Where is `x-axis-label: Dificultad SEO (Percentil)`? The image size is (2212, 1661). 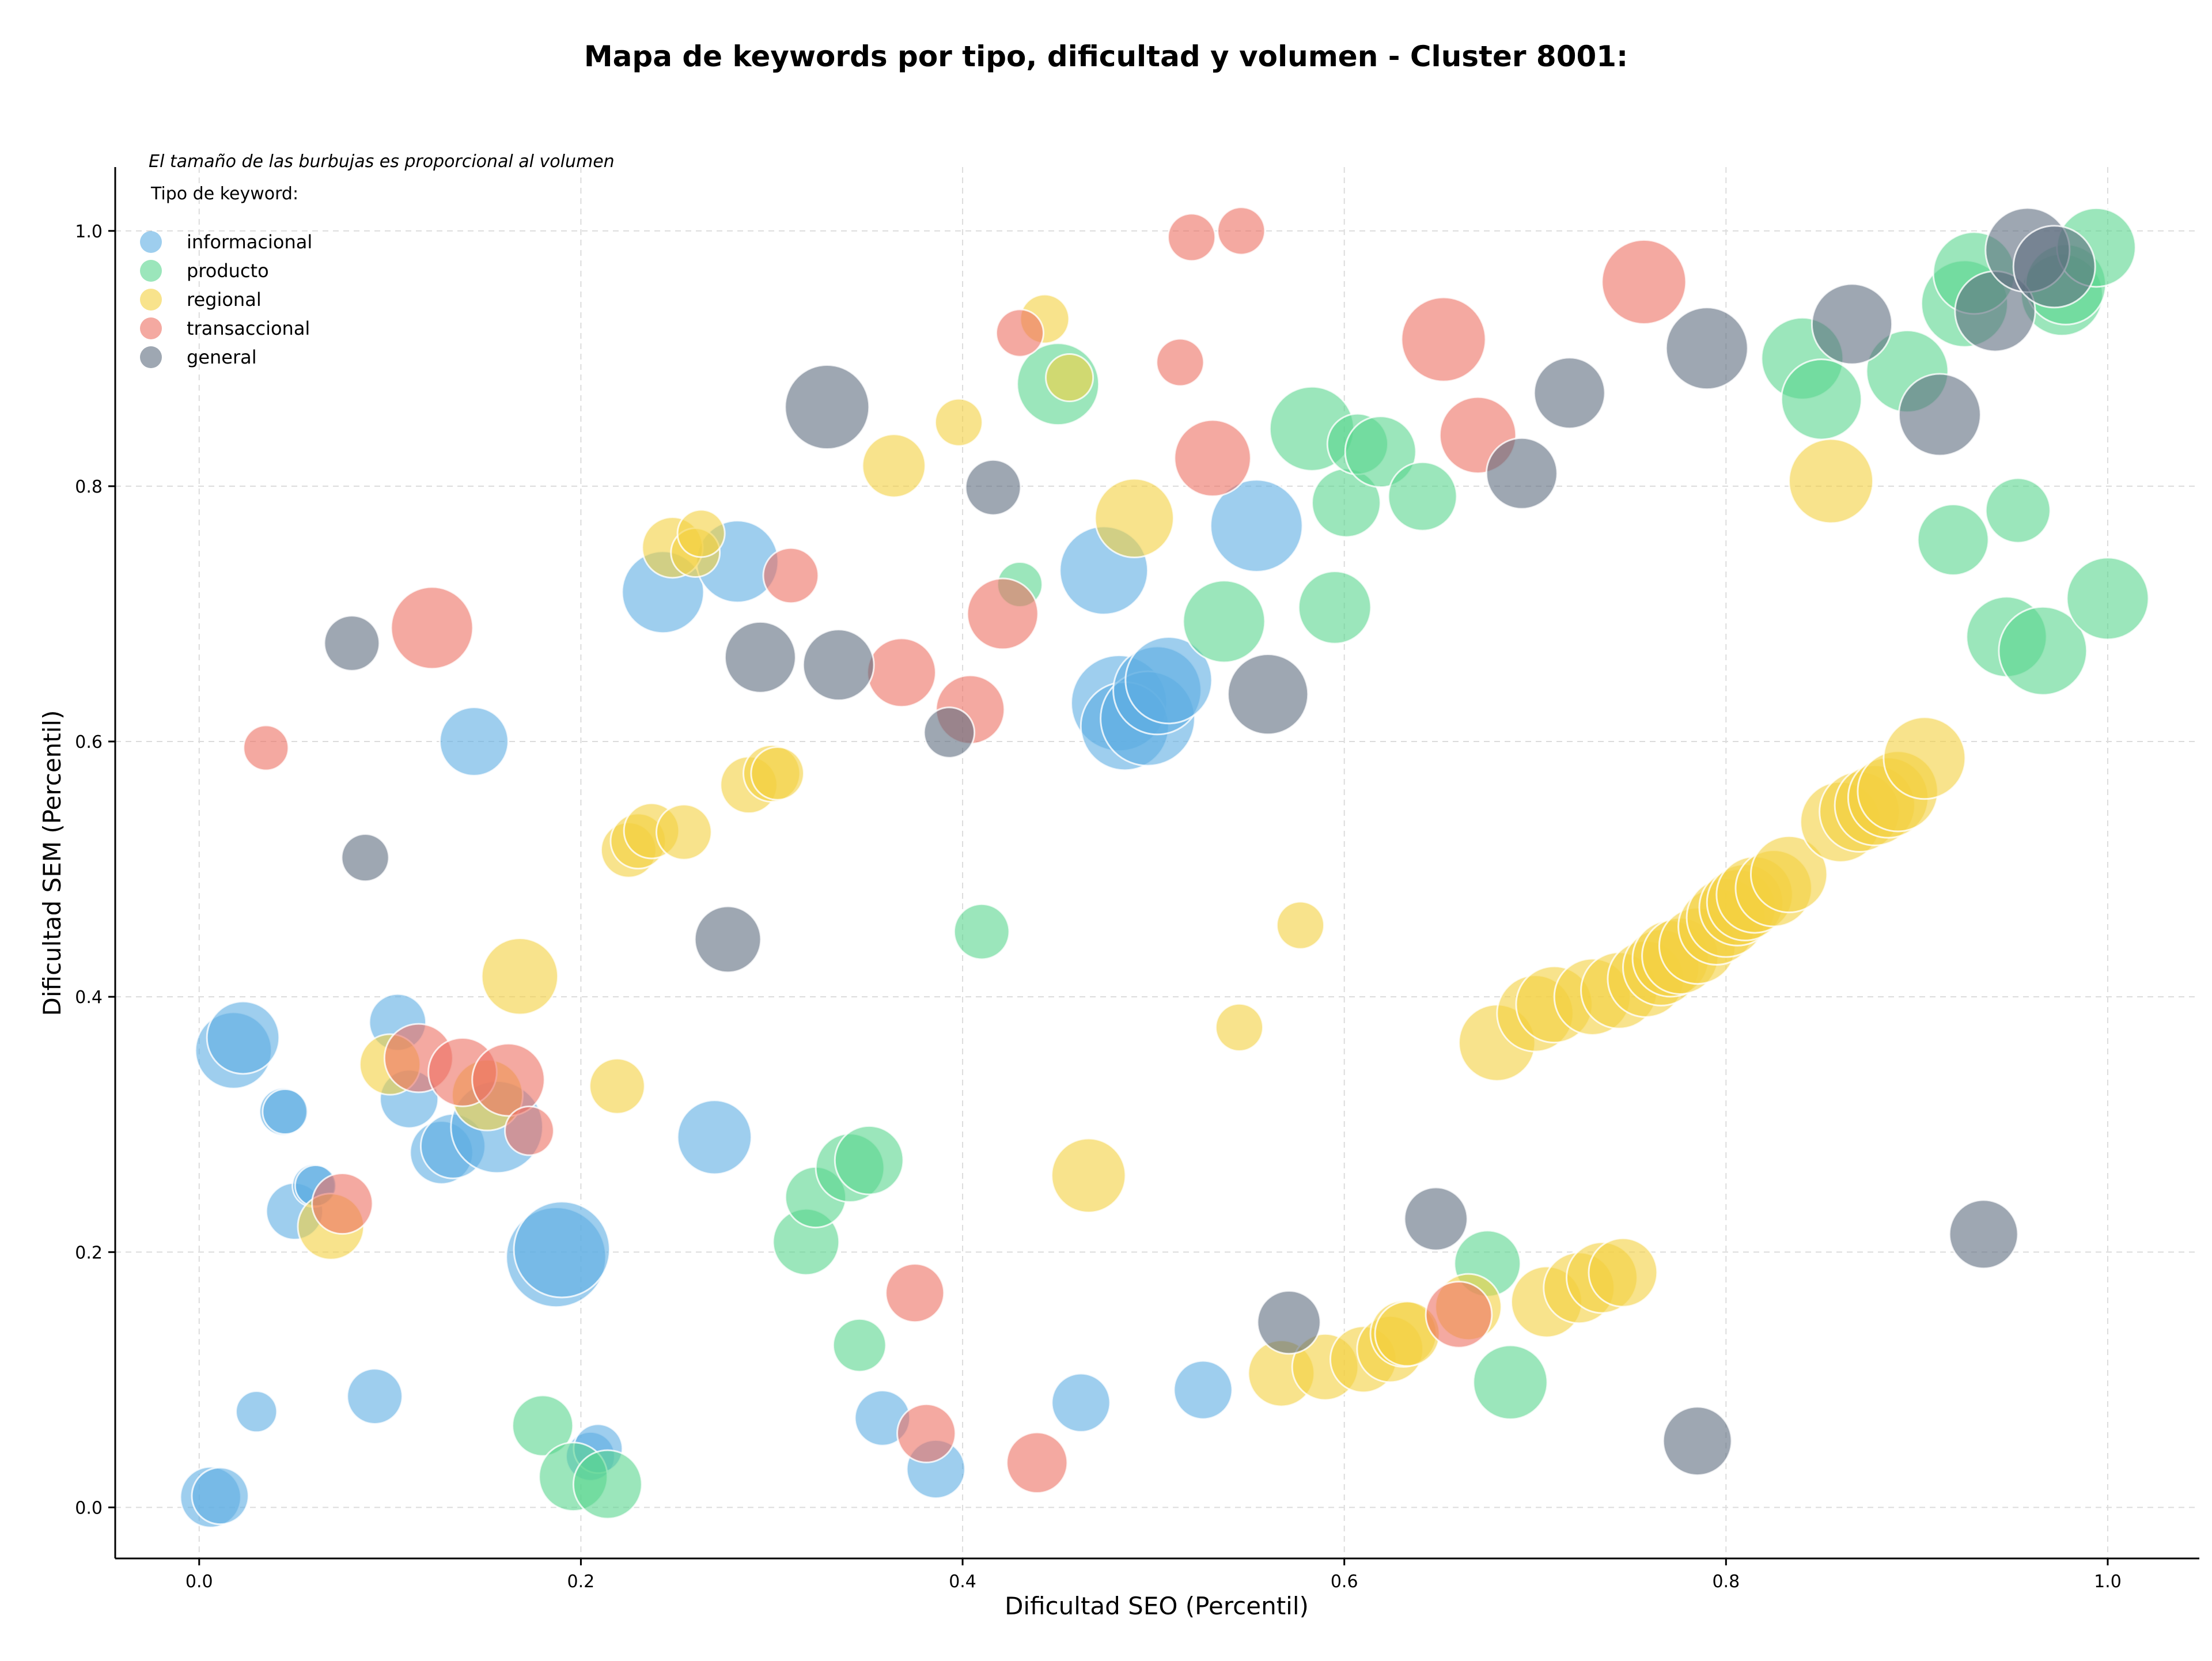
x-axis-label: Dificultad SEO (Percentil) is located at coordinates (1157, 1606).